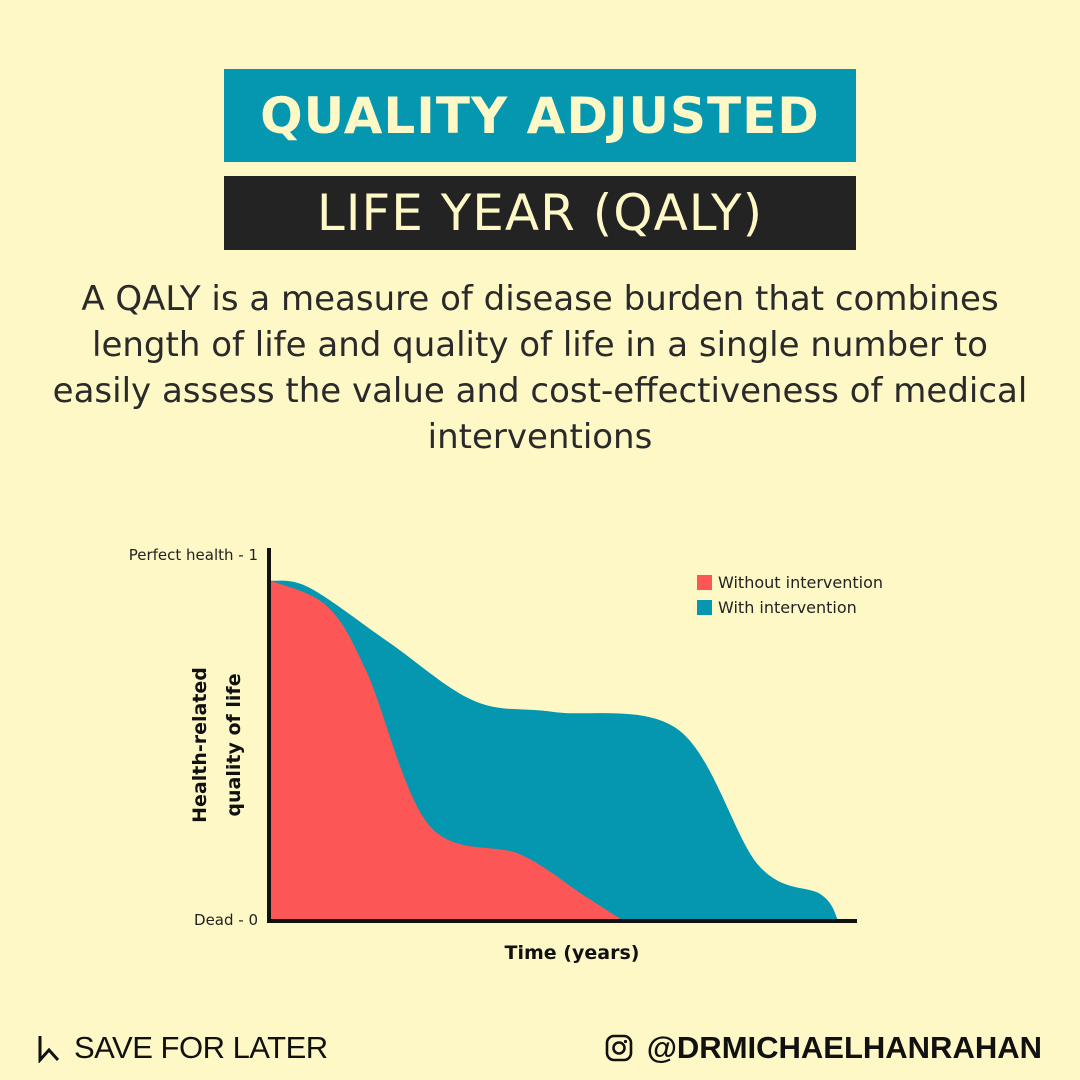  Describe the element at coordinates (200, 745) in the screenshot. I see `y-axis-label-line-1: Health-related` at that location.